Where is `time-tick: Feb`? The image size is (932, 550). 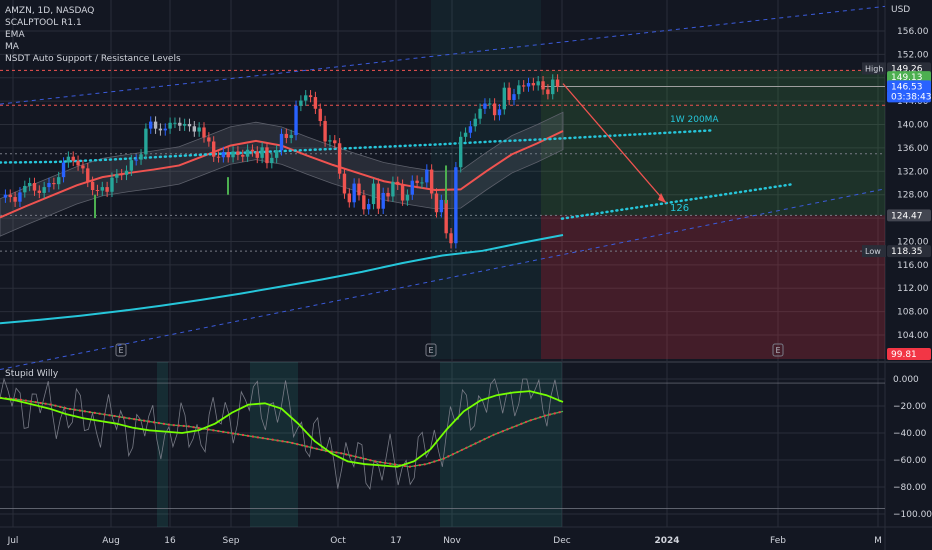 time-tick: Feb is located at coordinates (778, 541).